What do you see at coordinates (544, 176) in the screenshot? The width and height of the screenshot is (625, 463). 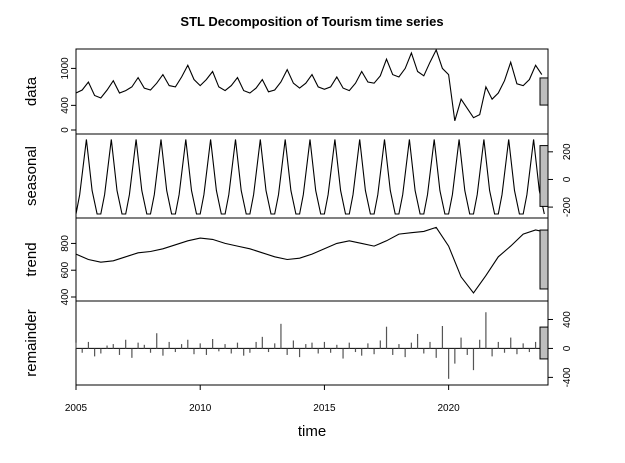 I see `scale-bar-seasonal` at bounding box center [544, 176].